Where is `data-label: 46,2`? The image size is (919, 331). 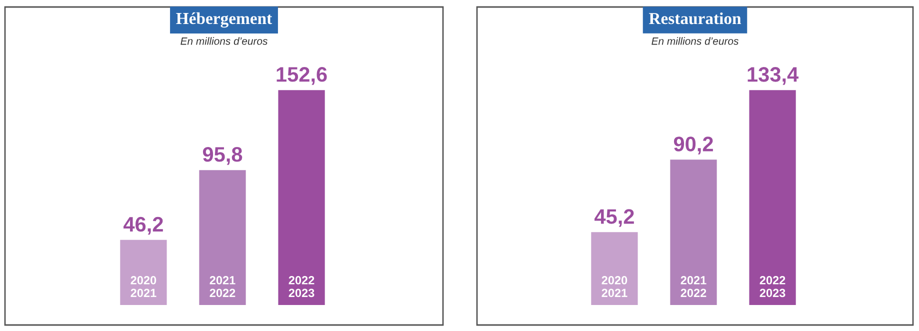 data-label: 46,2 is located at coordinates (143, 225).